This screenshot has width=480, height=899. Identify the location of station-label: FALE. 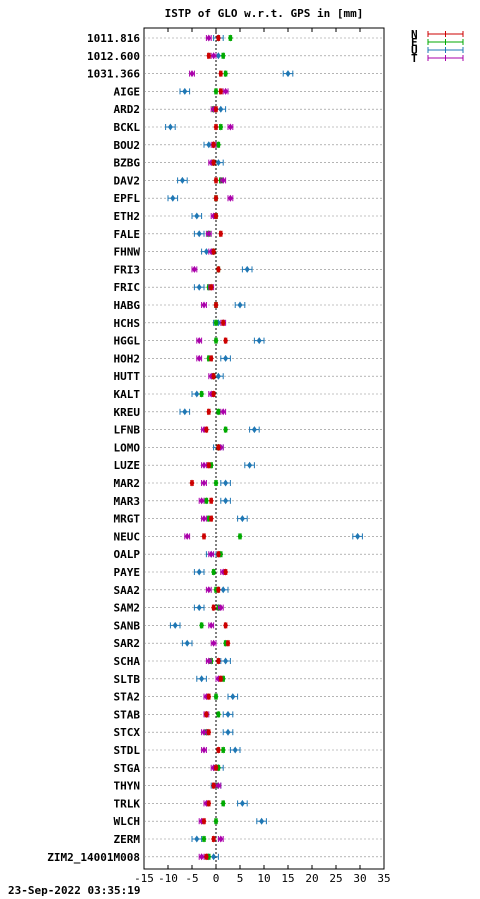
(127, 234).